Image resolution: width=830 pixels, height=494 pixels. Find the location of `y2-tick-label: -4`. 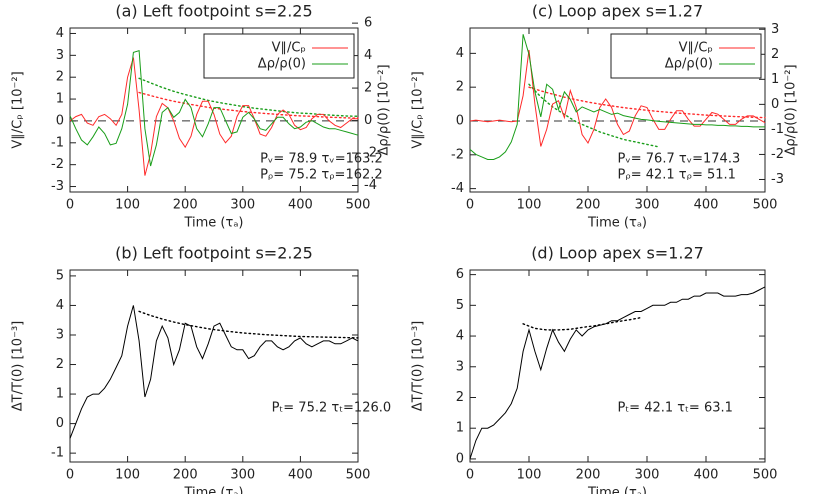

y2-tick-label: -4 is located at coordinates (370, 185).